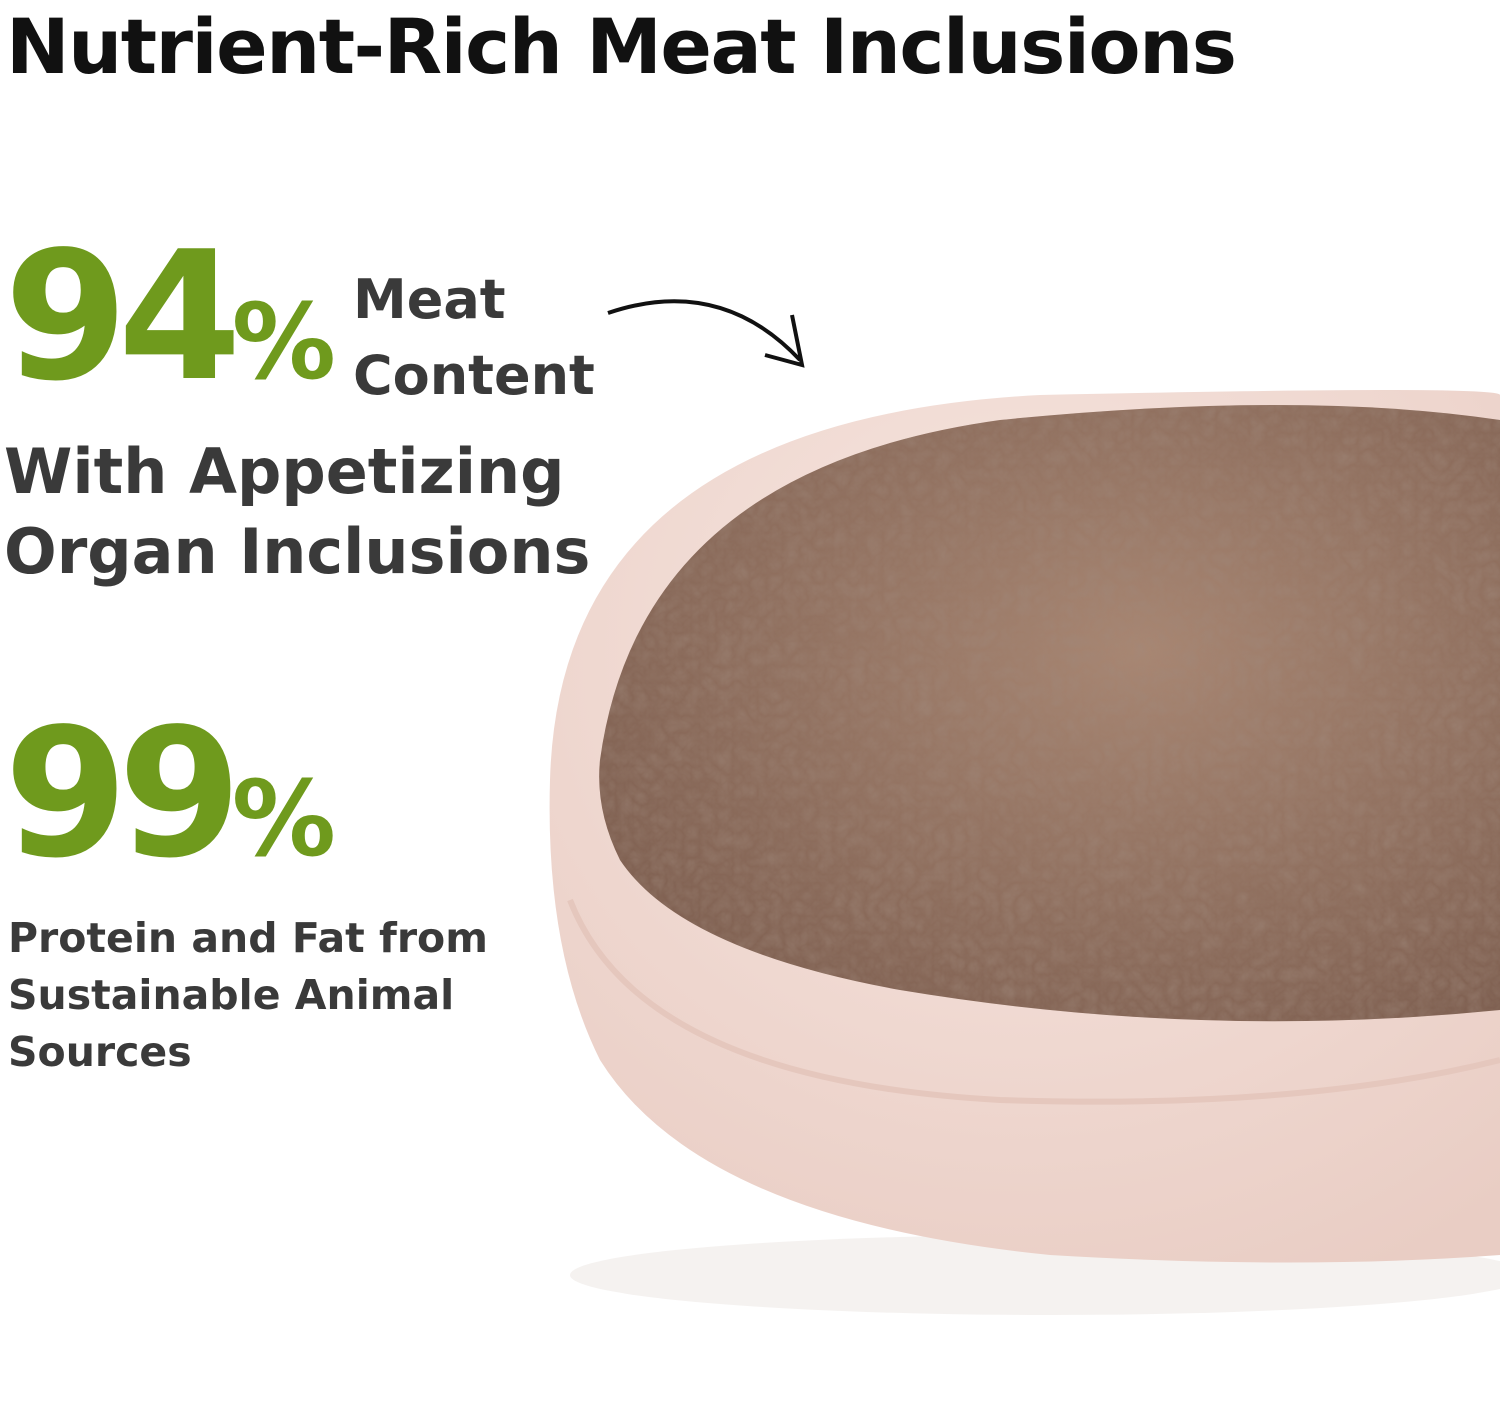 This screenshot has height=1426, width=1500. Describe the element at coordinates (297, 551) in the screenshot. I see `subtitle-line: Organ Inclusions` at that location.